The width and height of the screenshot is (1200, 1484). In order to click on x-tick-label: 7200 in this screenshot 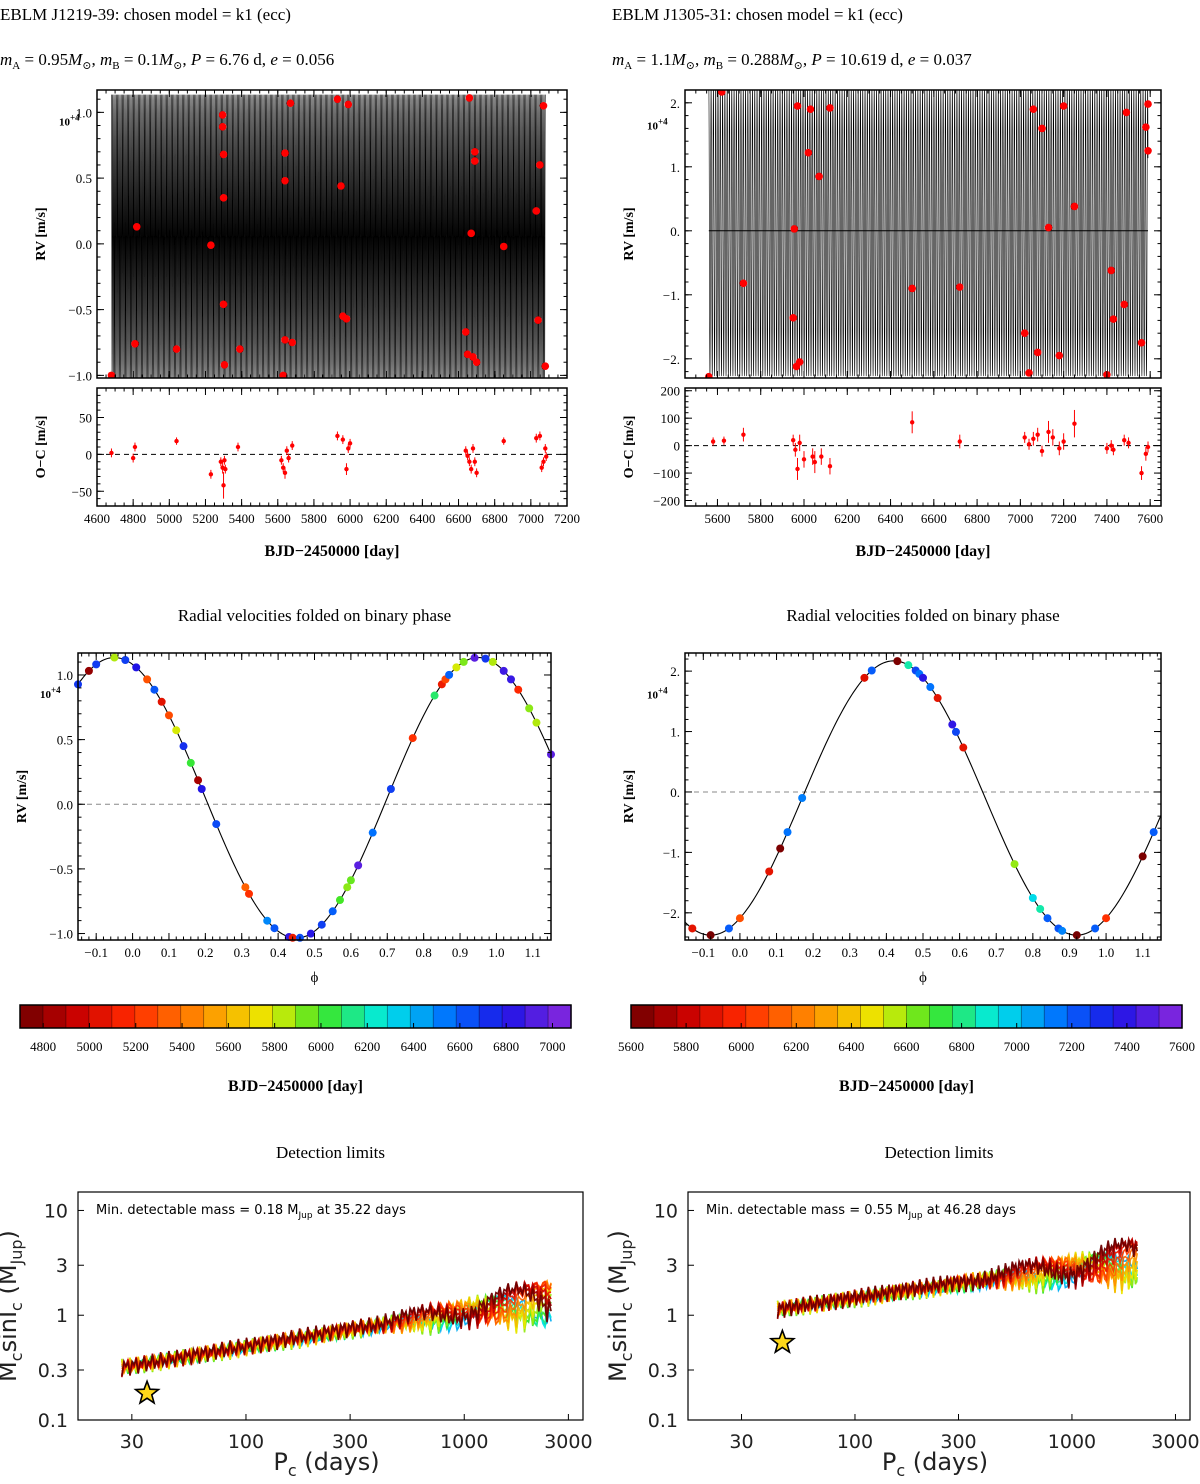, I will do `click(567, 518)`.